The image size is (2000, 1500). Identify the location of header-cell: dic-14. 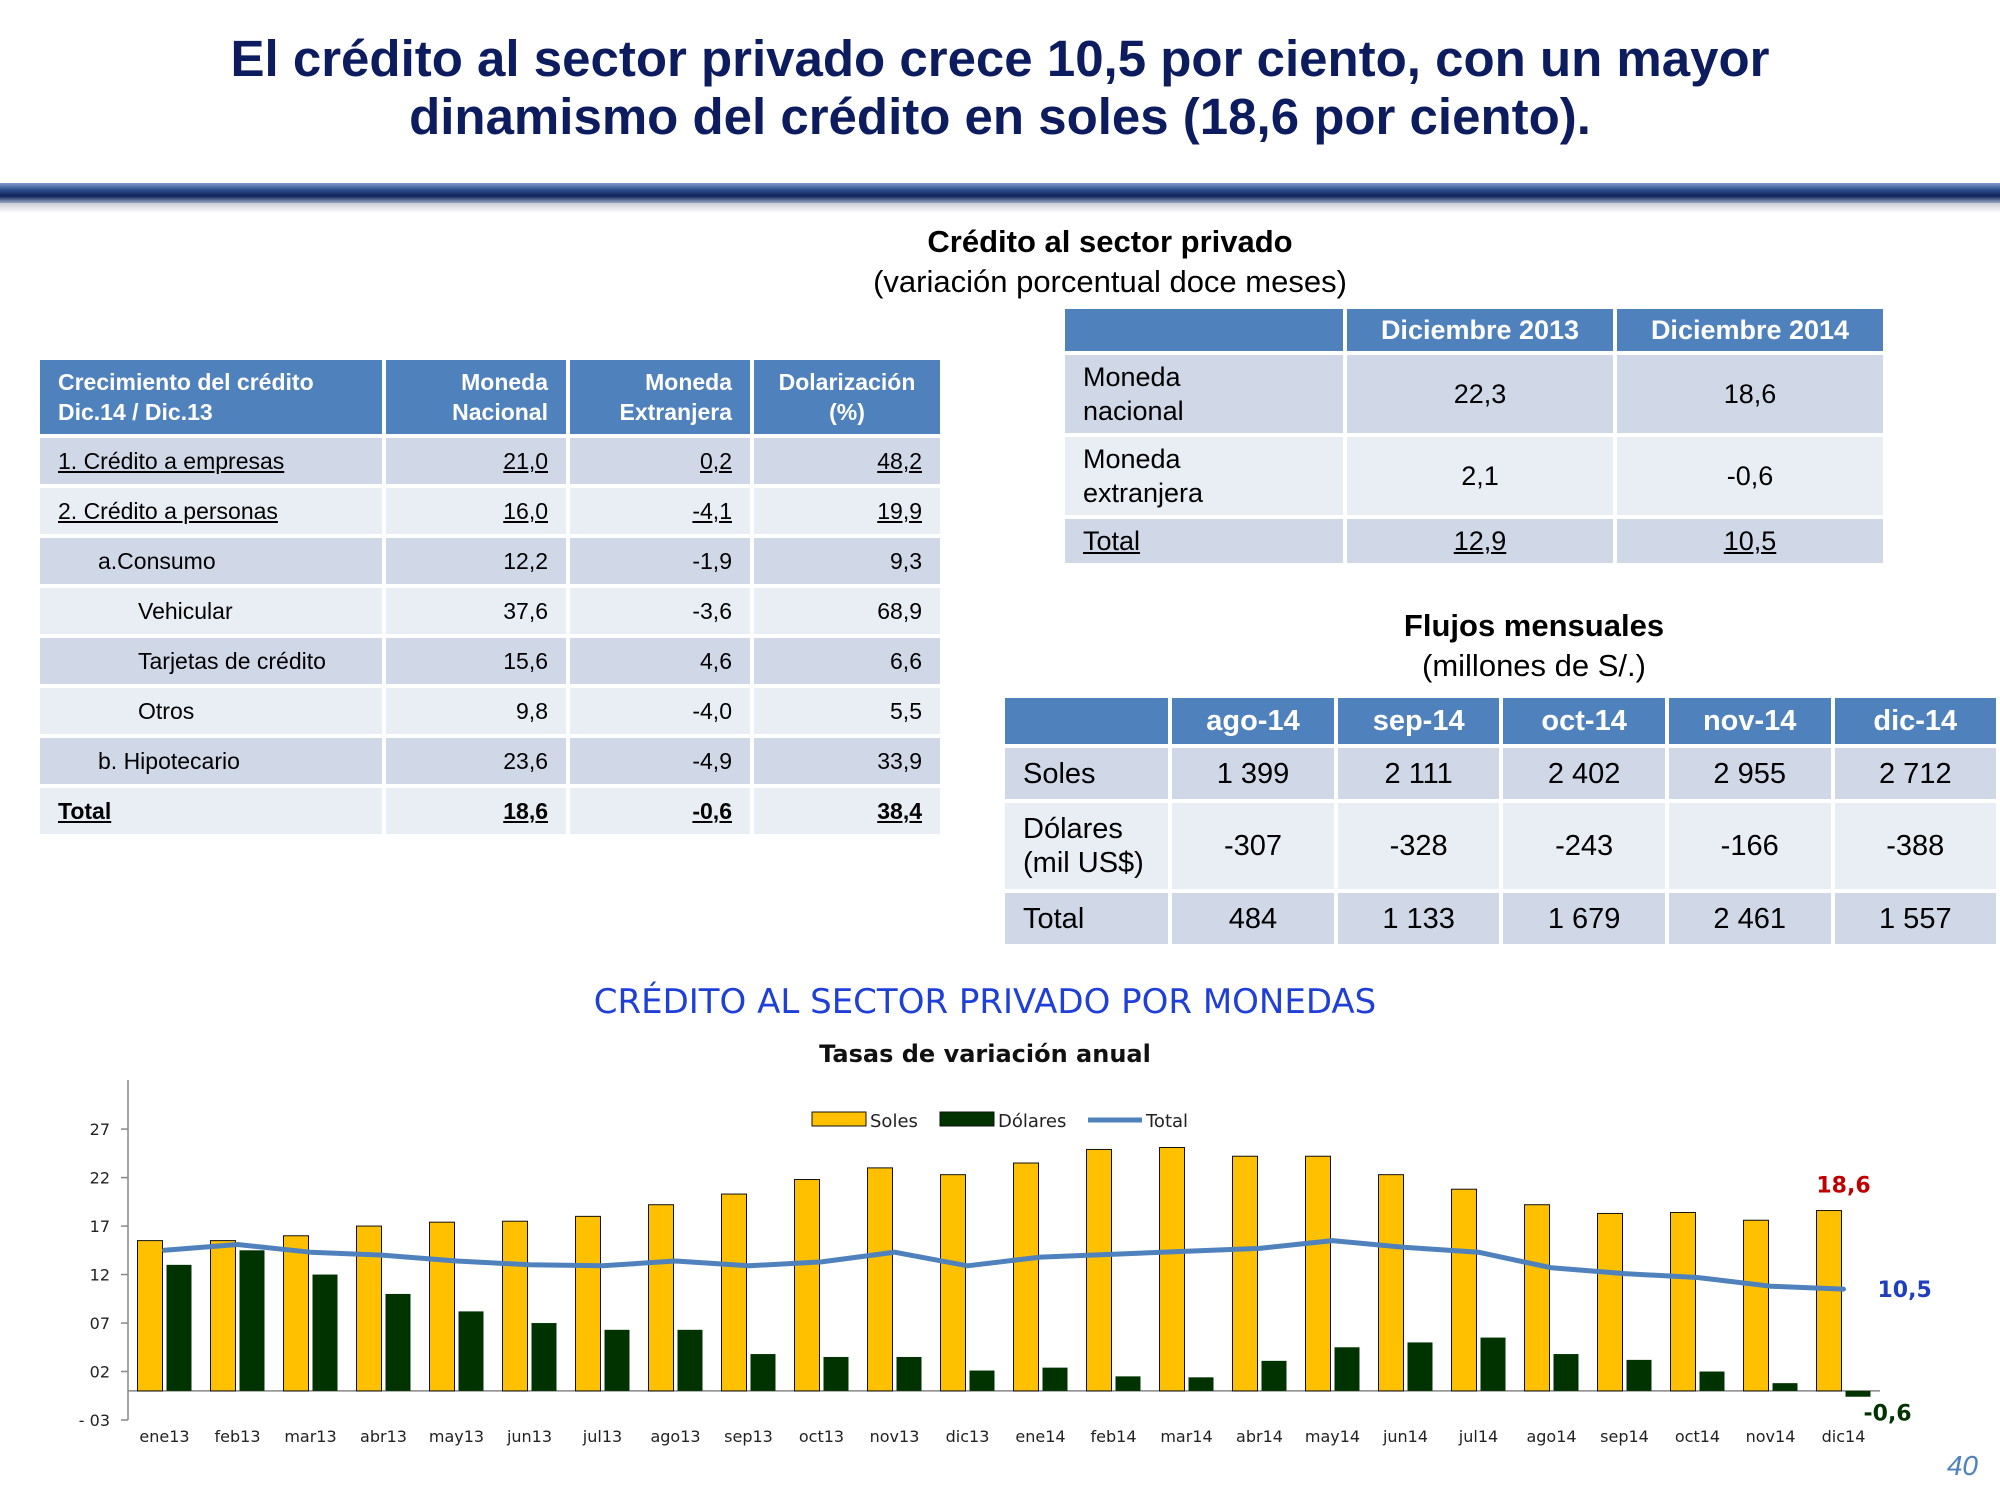
(1915, 721).